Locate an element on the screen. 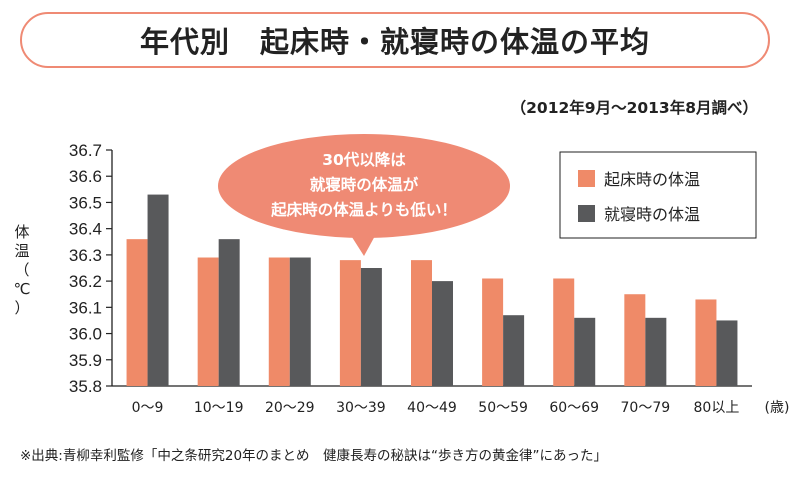 Image resolution: width=800 pixels, height=482 pixels. x-tick-label: 60〜69 is located at coordinates (574, 408).